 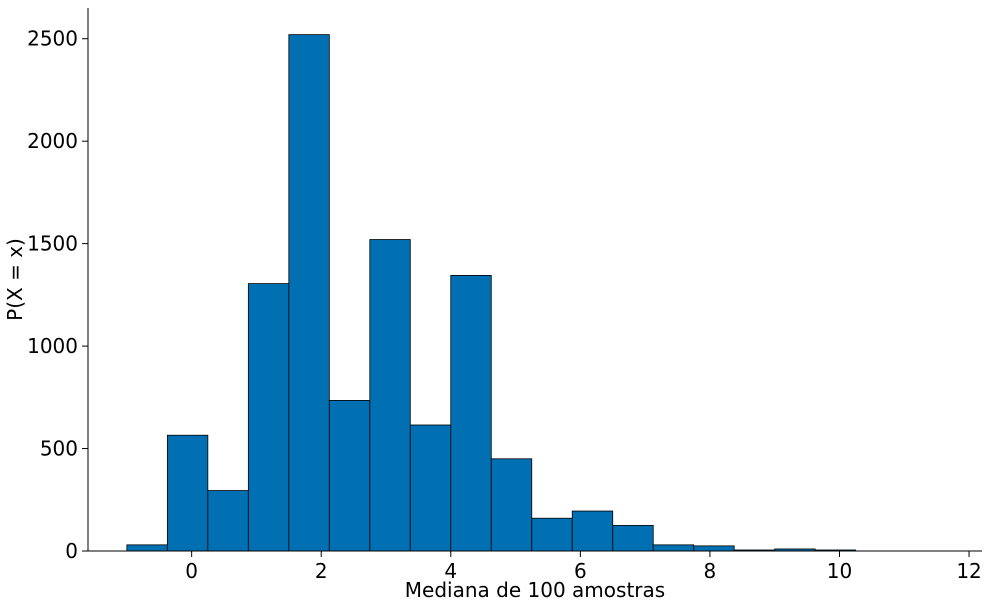 I want to click on y-axis-label: P(X = x), so click(x=15, y=279).